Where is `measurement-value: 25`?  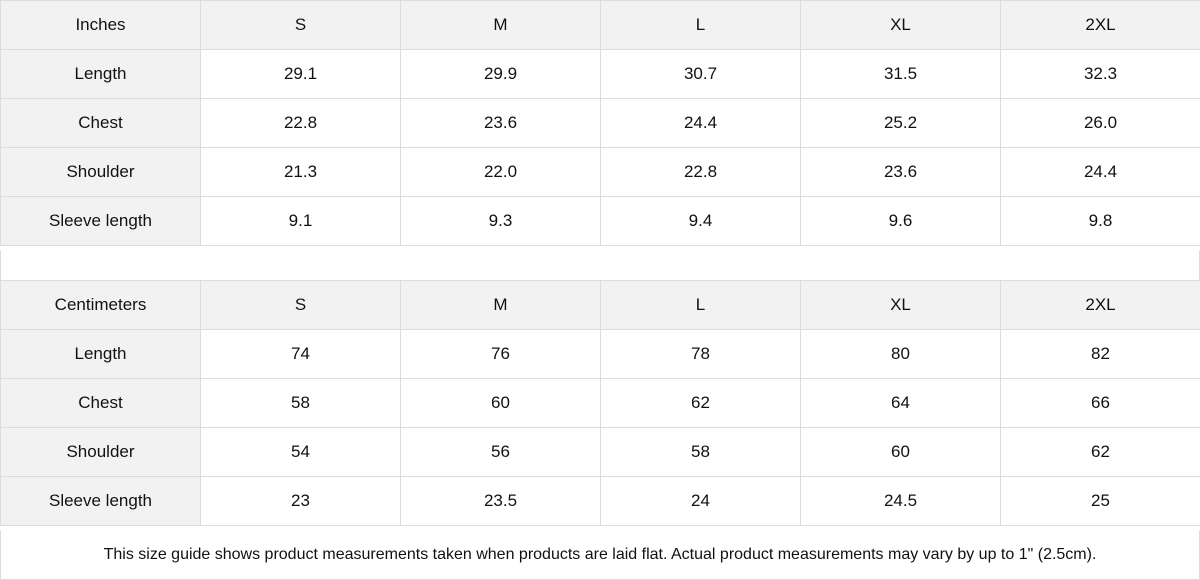 measurement-value: 25 is located at coordinates (1100, 501).